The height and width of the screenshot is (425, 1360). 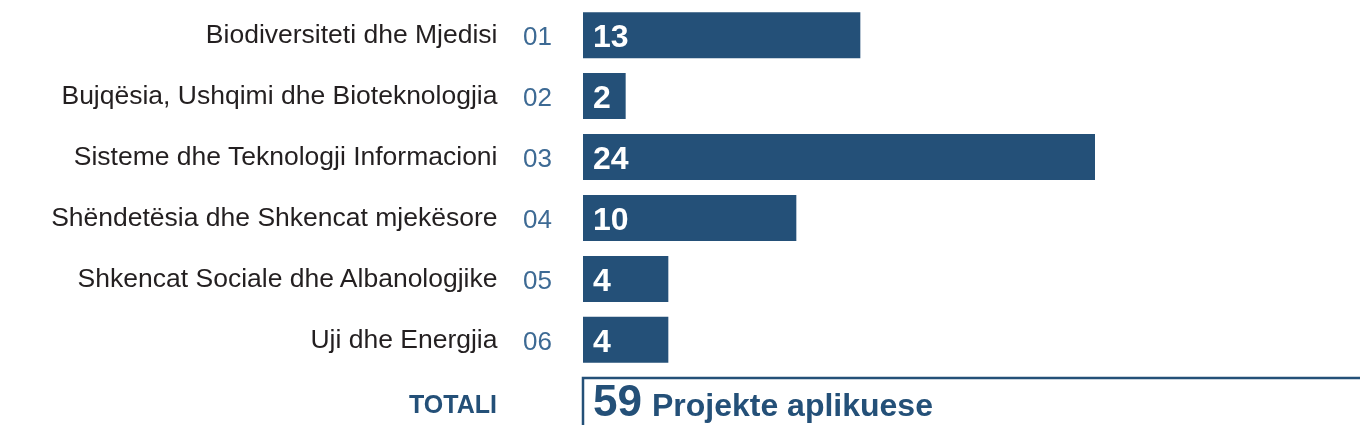 I want to click on text: Projekte aplikuese, so click(x=792, y=405).